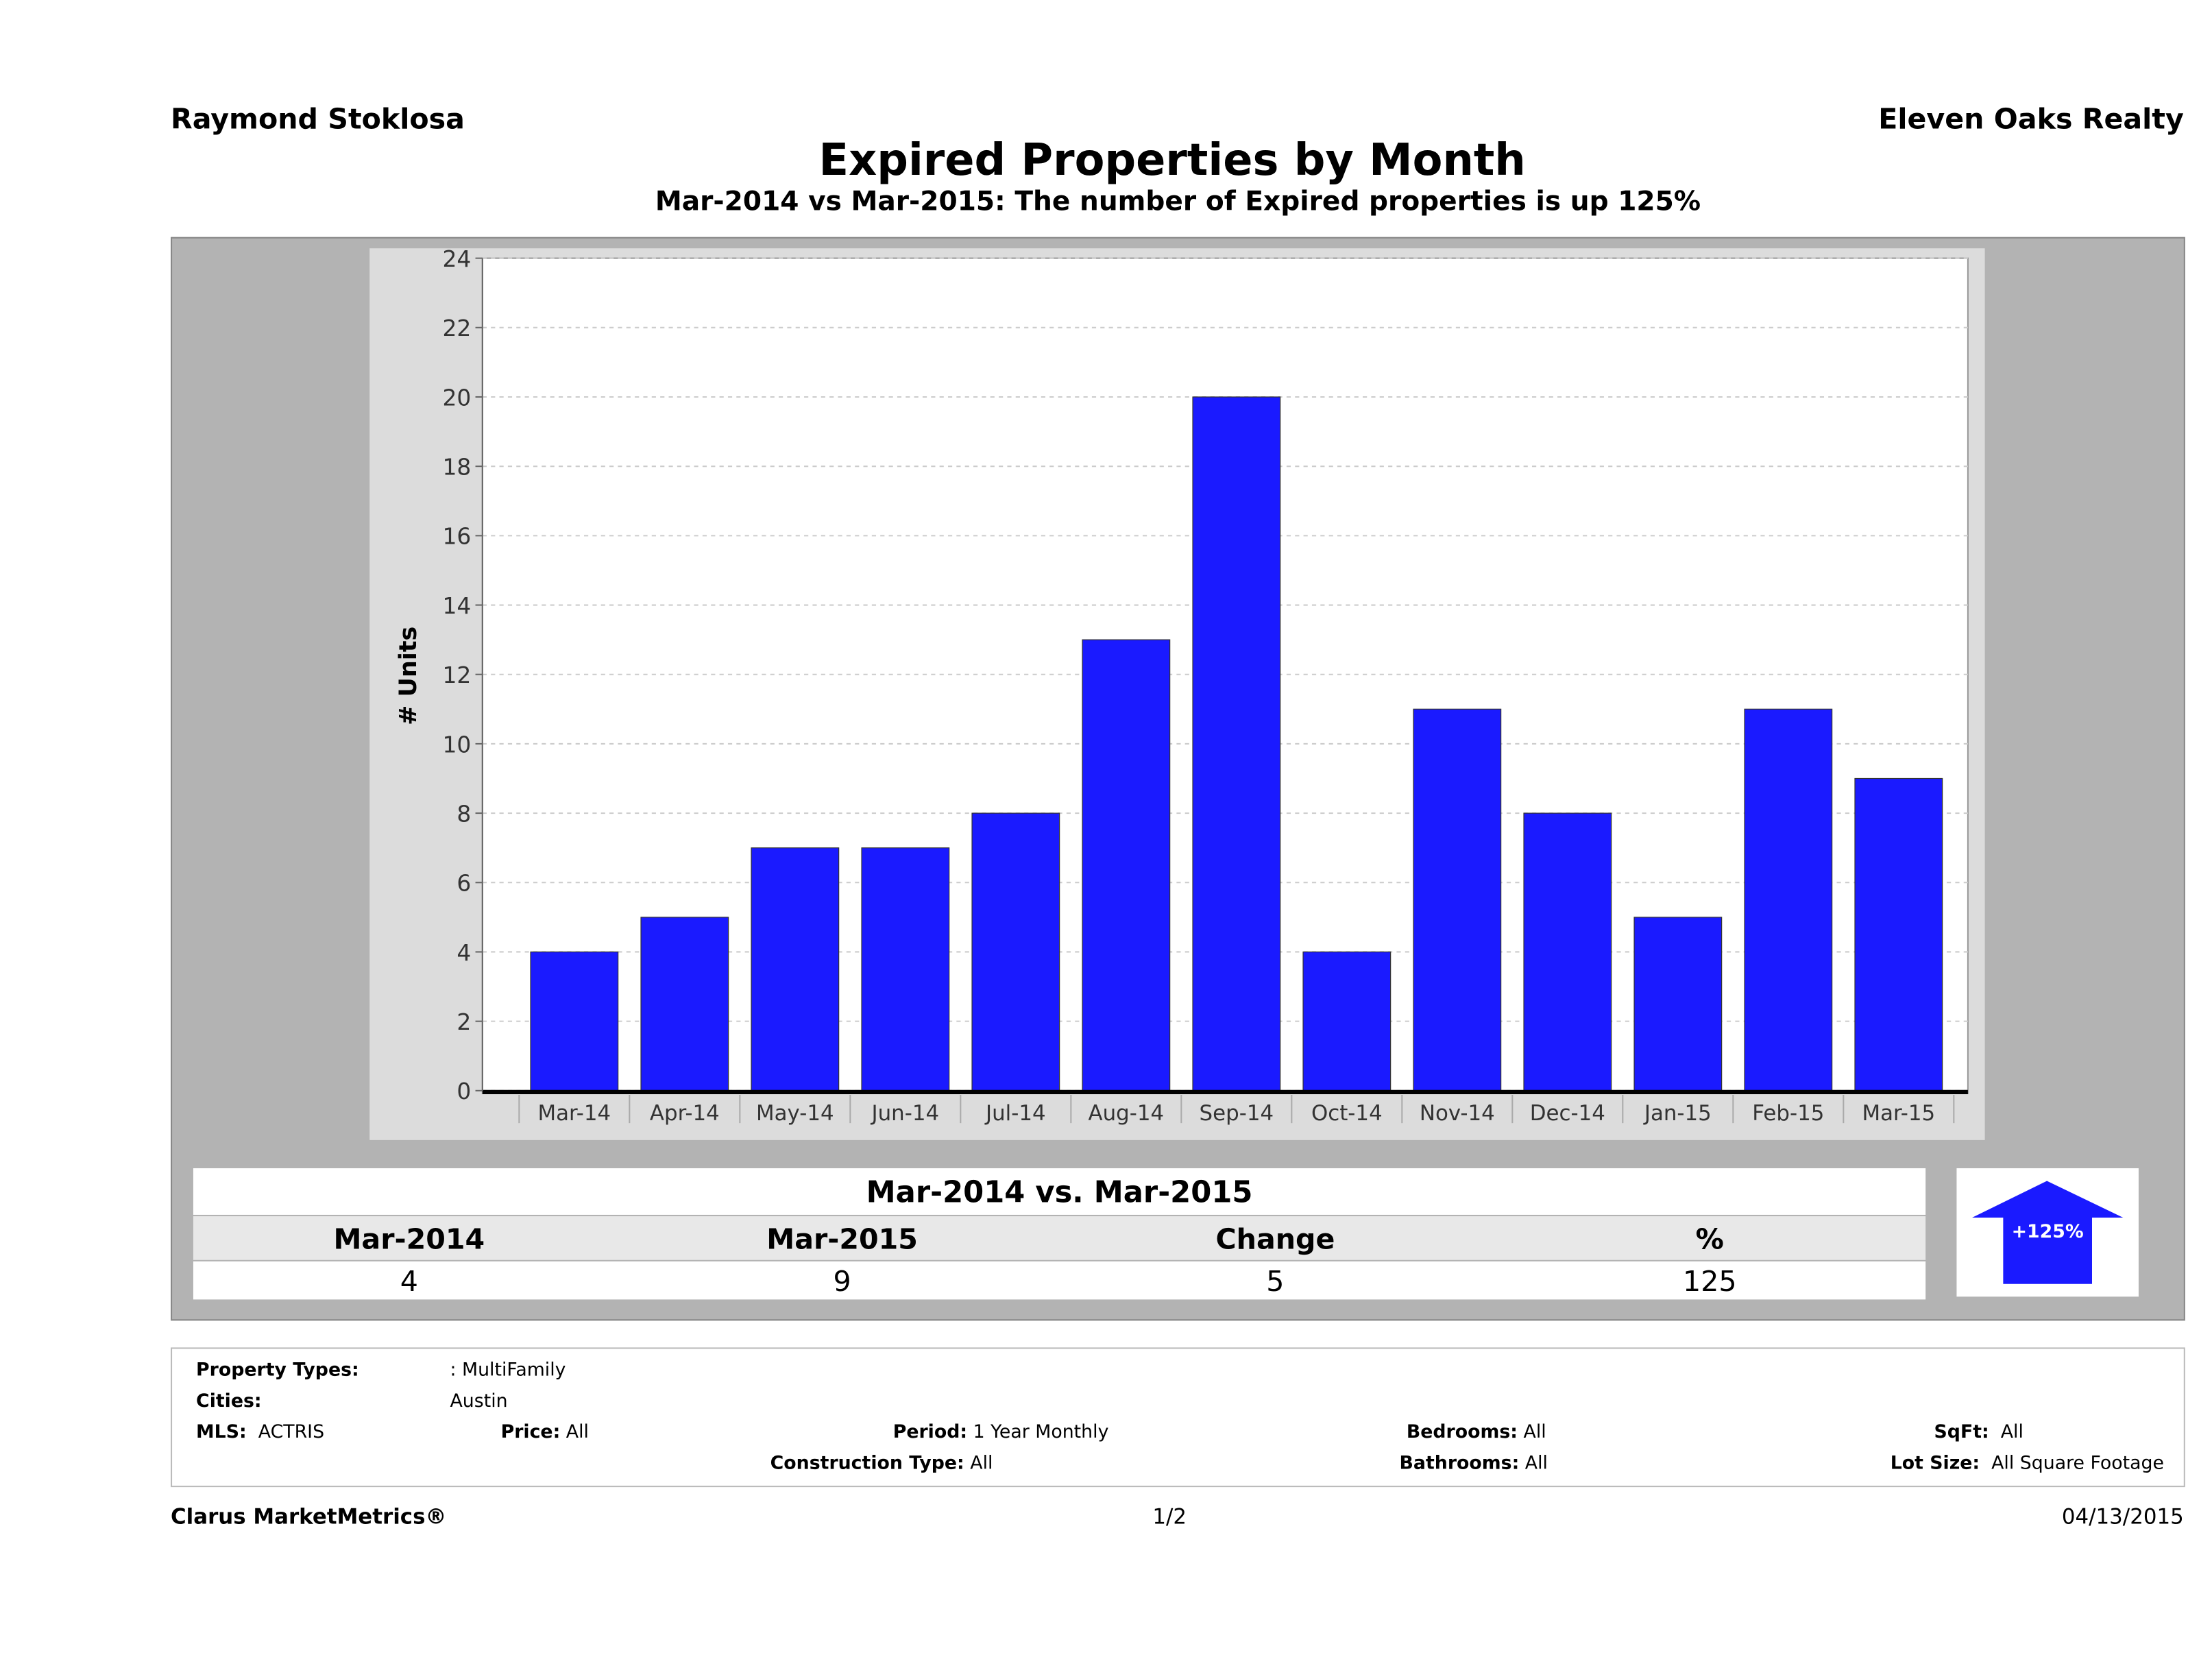  Describe the element at coordinates (457, 675) in the screenshot. I see `y-tick-label: 12` at that location.